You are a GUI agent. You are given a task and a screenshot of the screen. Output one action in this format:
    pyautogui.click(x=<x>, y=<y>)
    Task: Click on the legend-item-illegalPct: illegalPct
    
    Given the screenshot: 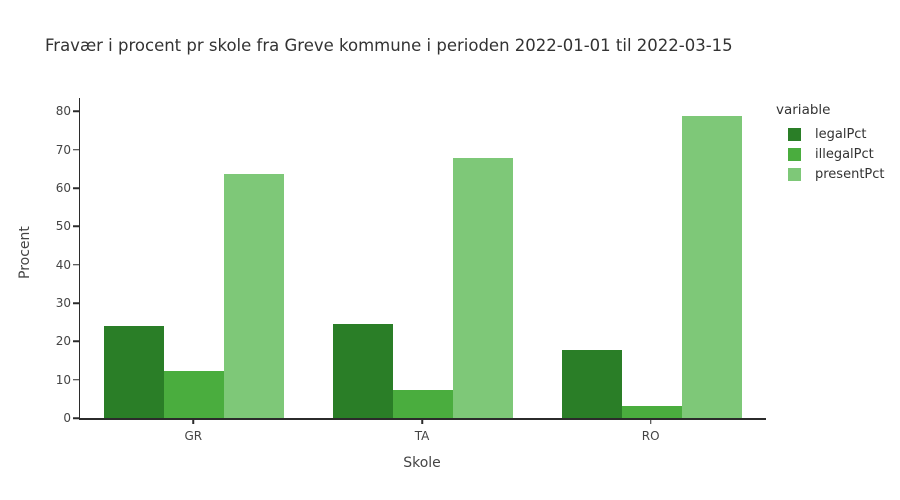 What is the action you would take?
    pyautogui.click(x=836, y=154)
    